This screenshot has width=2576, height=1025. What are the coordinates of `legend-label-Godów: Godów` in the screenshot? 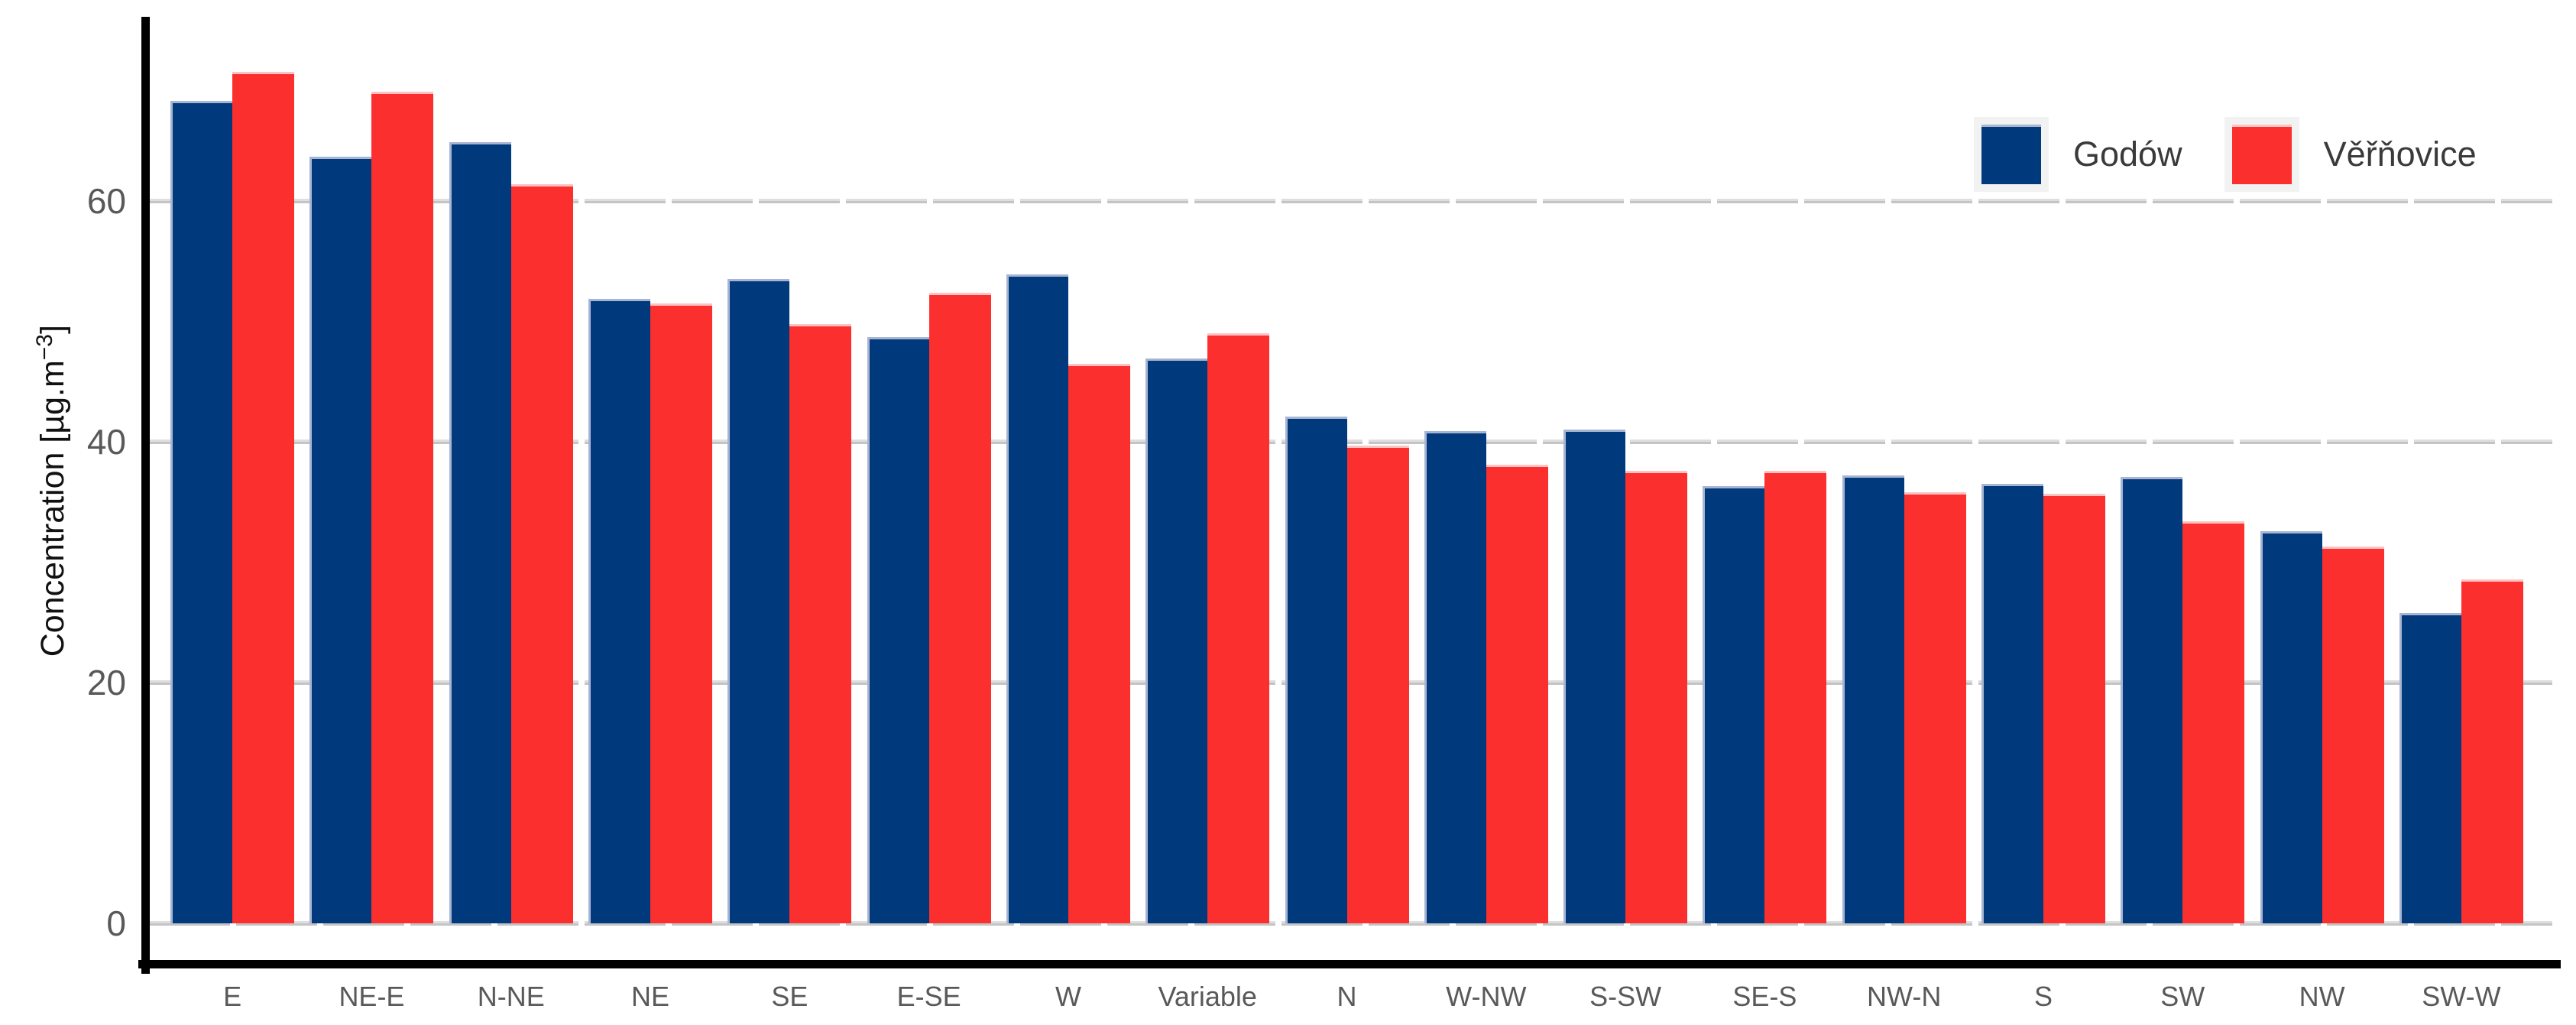 It's located at (2127, 154).